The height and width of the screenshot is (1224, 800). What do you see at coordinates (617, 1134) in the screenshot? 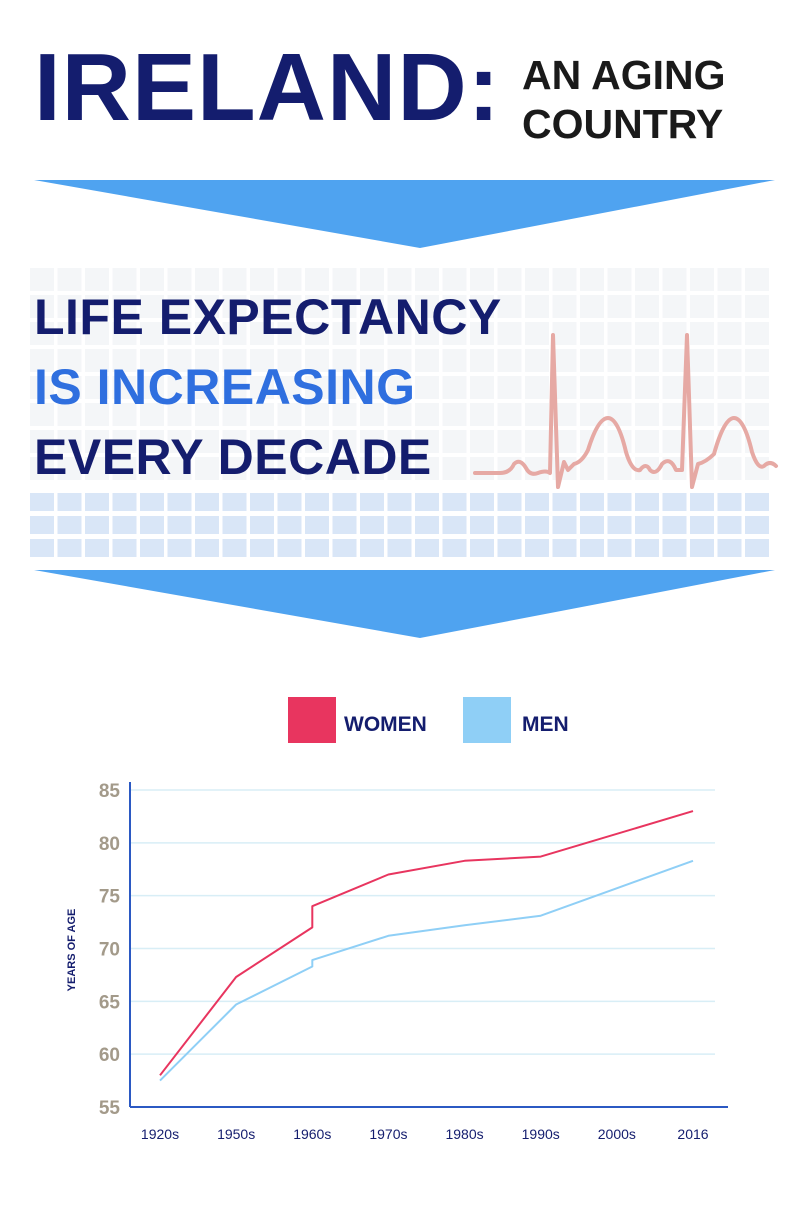
I see `x-tick-label-2000s: 2000s` at bounding box center [617, 1134].